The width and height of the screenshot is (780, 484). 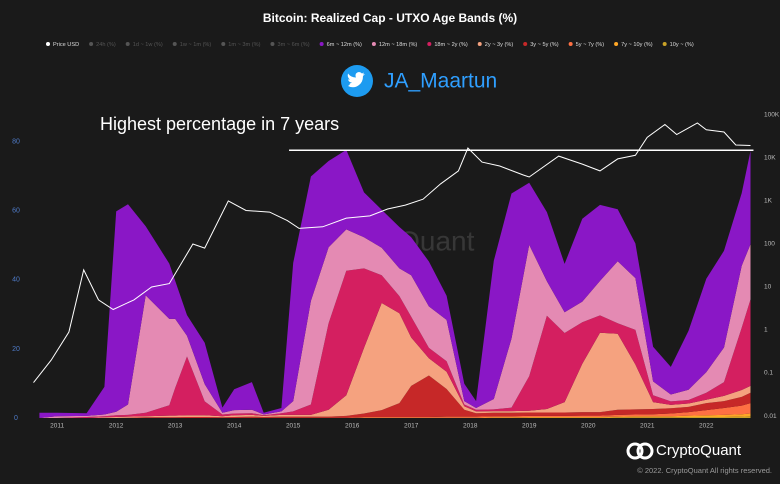 What do you see at coordinates (440, 81) in the screenshot?
I see `twitter-handle: JA_Maartun` at bounding box center [440, 81].